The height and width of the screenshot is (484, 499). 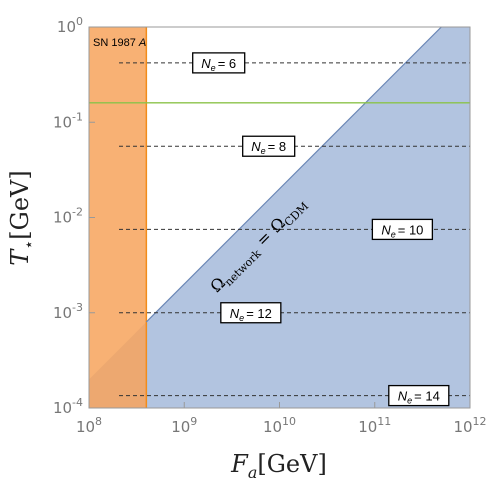 I want to click on y-tick-label-2: 10⁻², so click(x=68, y=216).